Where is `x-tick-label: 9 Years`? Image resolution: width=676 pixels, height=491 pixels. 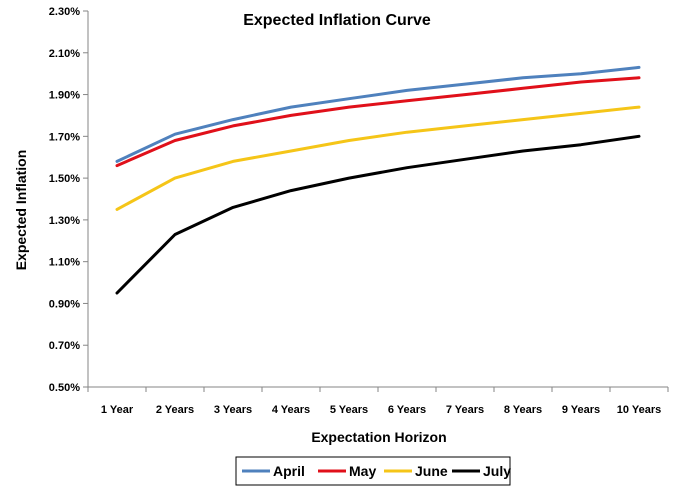
x-tick-label: 9 Years is located at coordinates (581, 410).